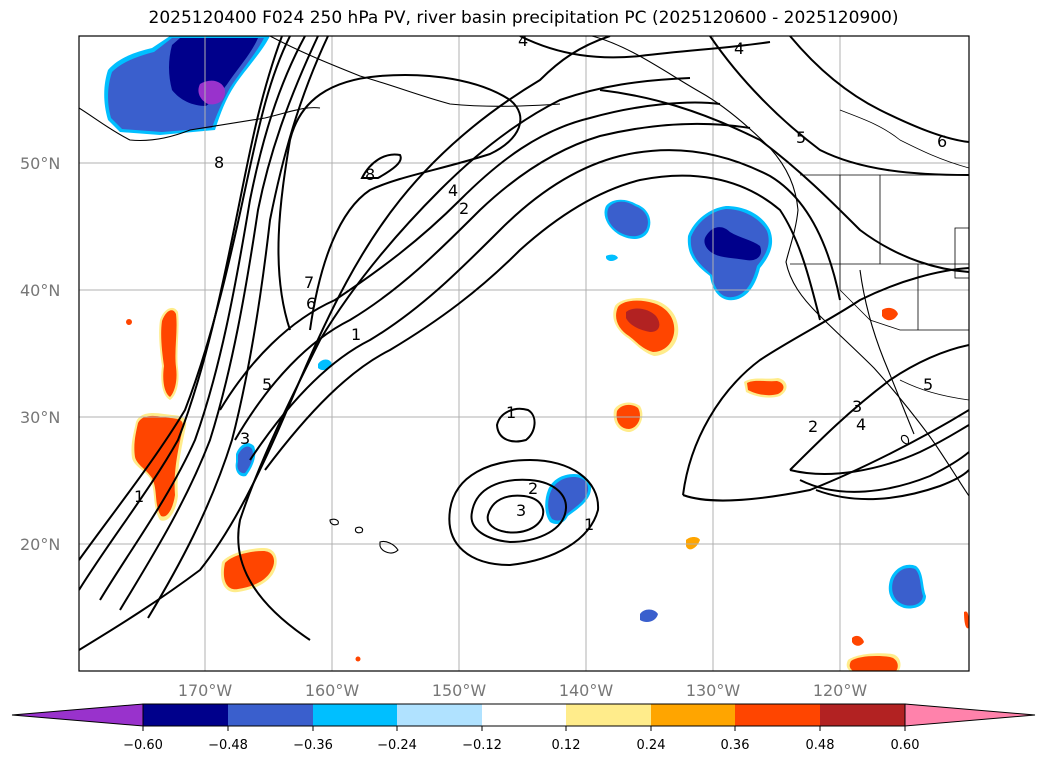  What do you see at coordinates (651, 745) in the screenshot?
I see `colorbar-tick-label: 0.24` at bounding box center [651, 745].